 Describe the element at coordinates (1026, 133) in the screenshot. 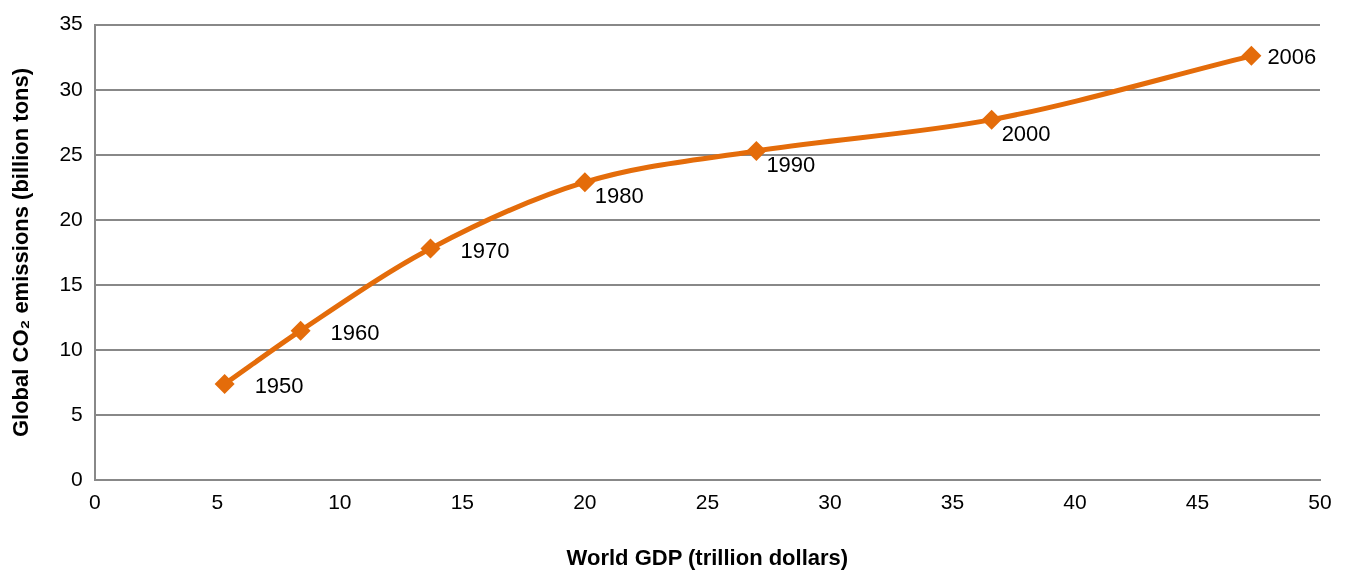

I see `annotation: 2000` at that location.